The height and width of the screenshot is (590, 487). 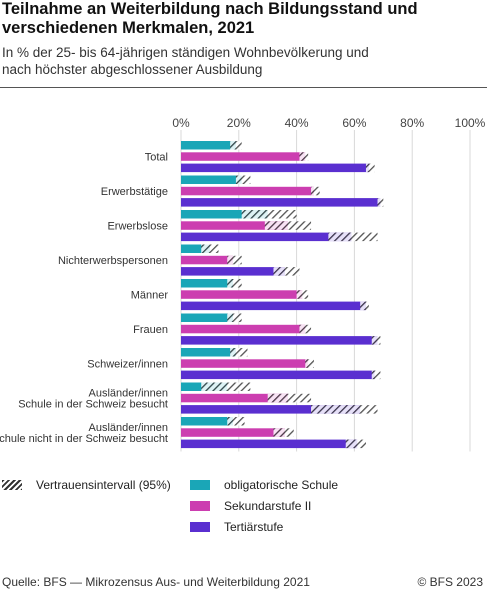 What do you see at coordinates (281, 485) in the screenshot?
I see `legend-label-obligatorische: obligatorische Schule` at bounding box center [281, 485].